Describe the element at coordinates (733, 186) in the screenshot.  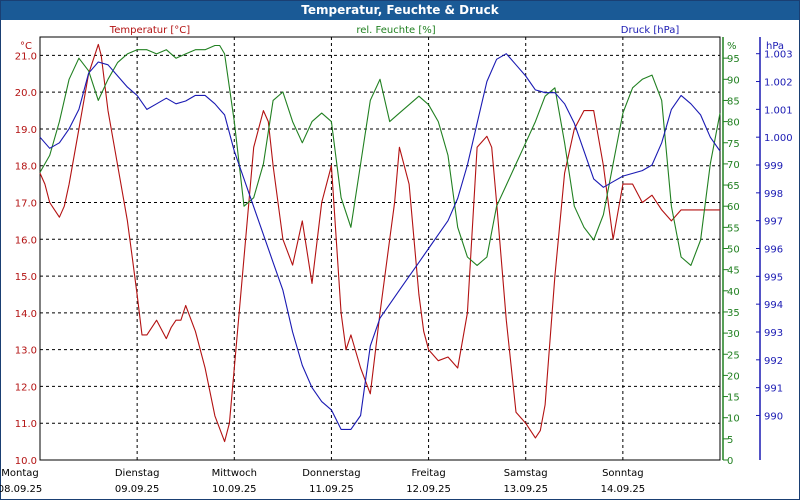
I see `humidity-tick-label: 65` at that location.